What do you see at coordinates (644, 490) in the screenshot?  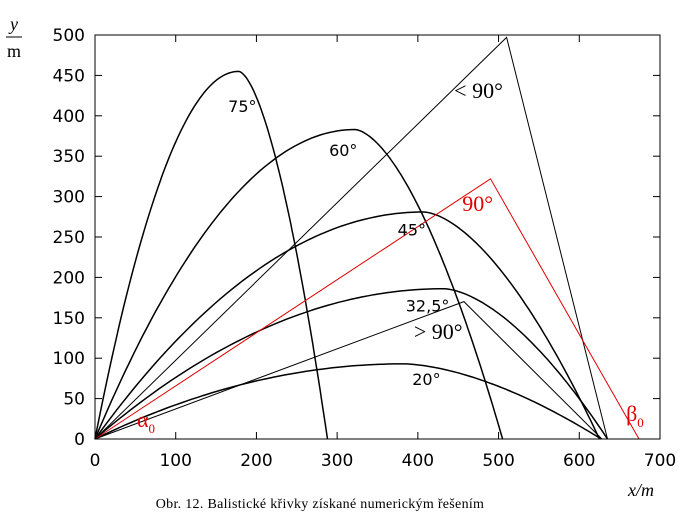 I see `x-axis-unit: /m` at bounding box center [644, 490].